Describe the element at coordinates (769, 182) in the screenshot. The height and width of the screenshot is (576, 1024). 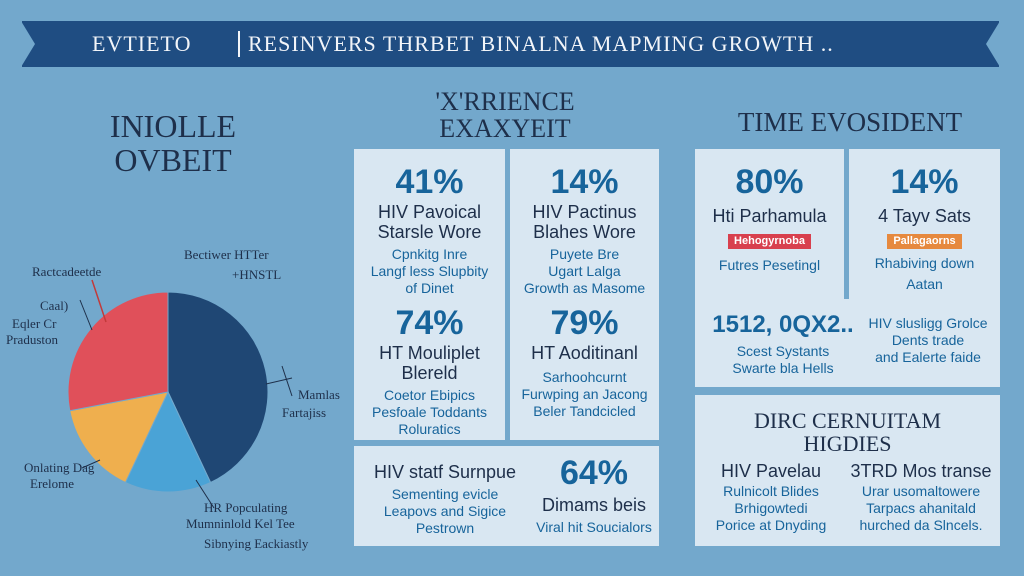
I see `right-card-1-value: 80%` at that location.